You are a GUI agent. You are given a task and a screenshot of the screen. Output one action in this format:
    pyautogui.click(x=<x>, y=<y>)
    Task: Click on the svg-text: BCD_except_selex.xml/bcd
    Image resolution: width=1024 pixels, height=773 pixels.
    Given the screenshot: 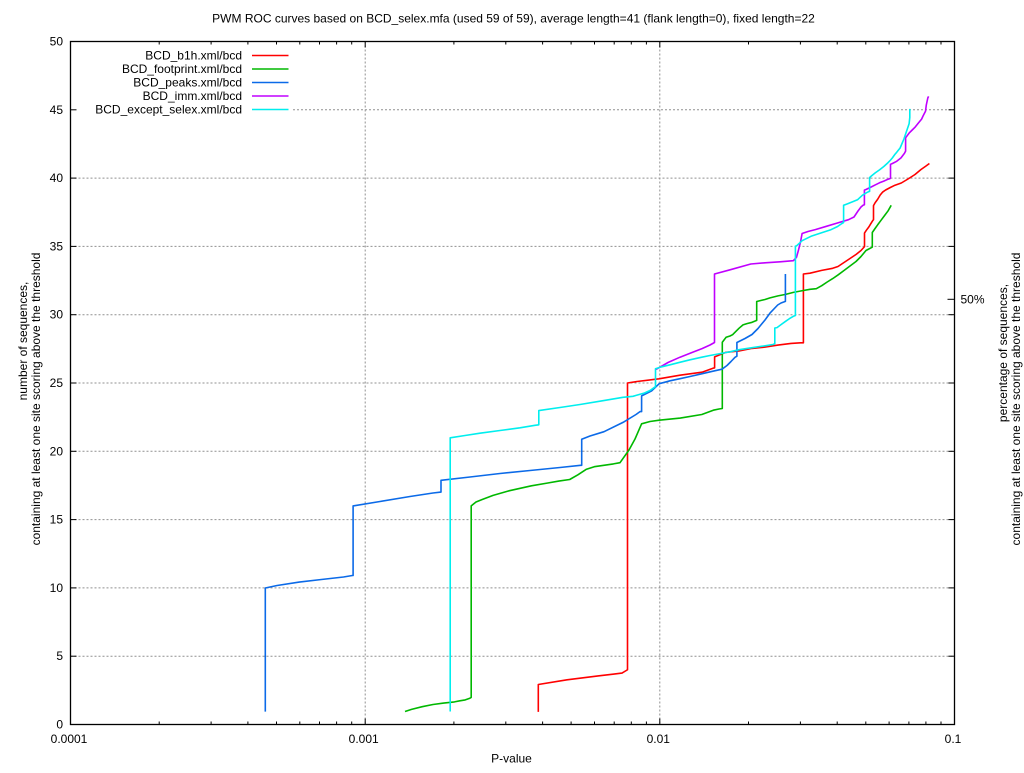 What is the action you would take?
    pyautogui.click(x=168, y=110)
    